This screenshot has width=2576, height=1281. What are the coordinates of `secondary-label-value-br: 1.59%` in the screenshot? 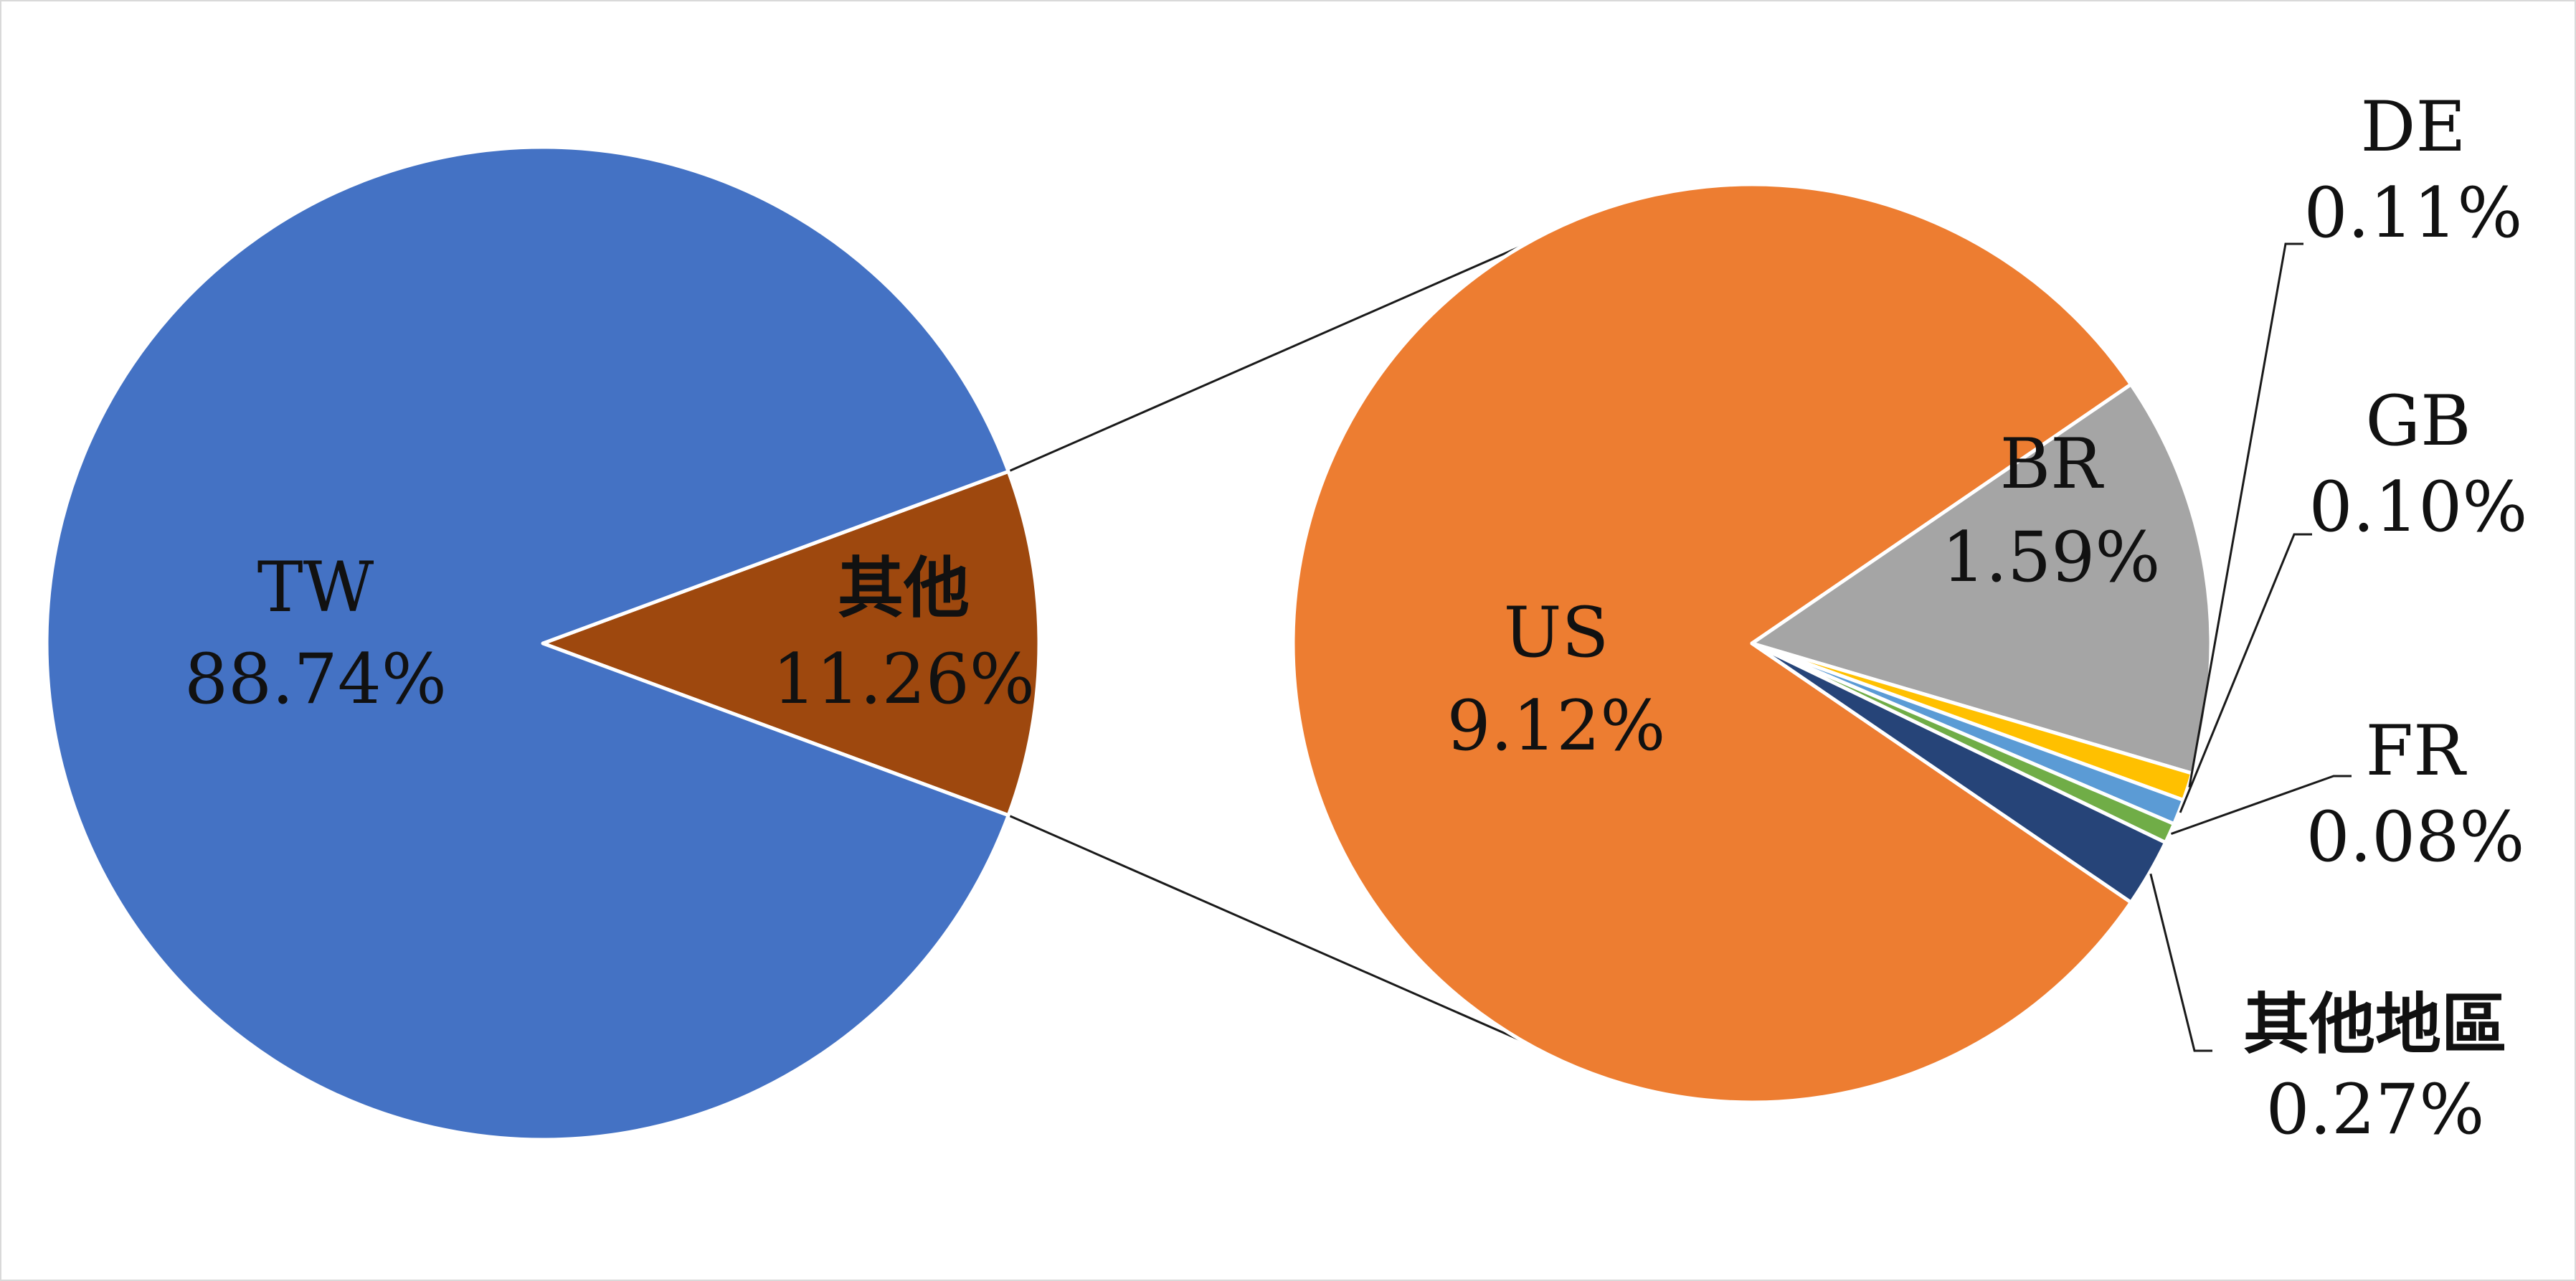 It's located at (2051, 557).